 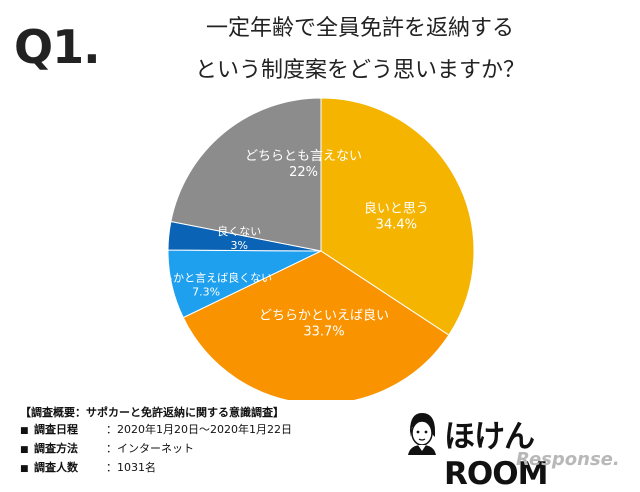 What do you see at coordinates (568, 459) in the screenshot?
I see `brand-sub: Response.` at bounding box center [568, 459].